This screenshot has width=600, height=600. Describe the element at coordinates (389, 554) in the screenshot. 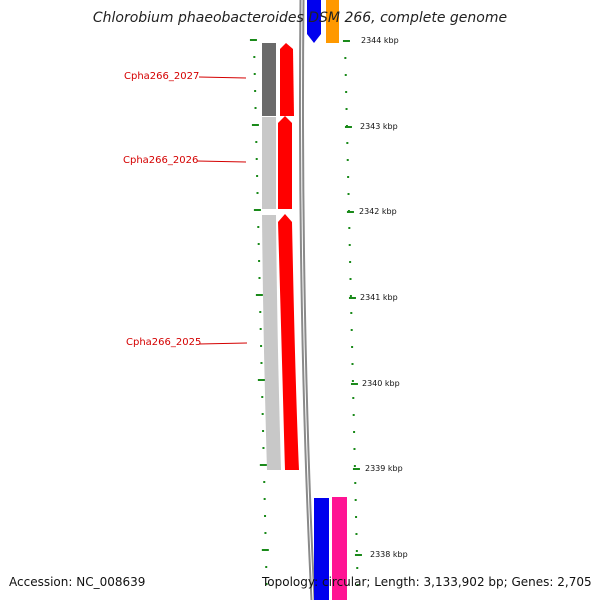

I see `tick-label-2338: 2338 kbp` at that location.